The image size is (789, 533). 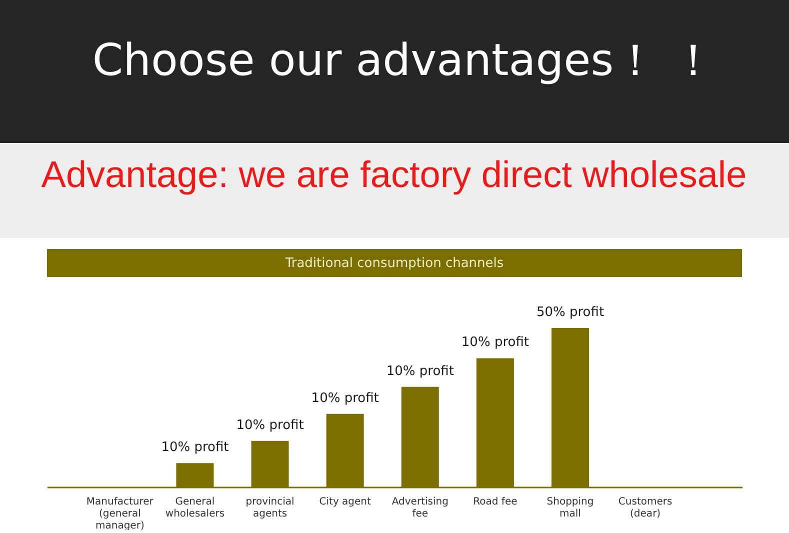 What do you see at coordinates (420, 508) in the screenshot?
I see `x-tick-label: Advertising fee` at bounding box center [420, 508].